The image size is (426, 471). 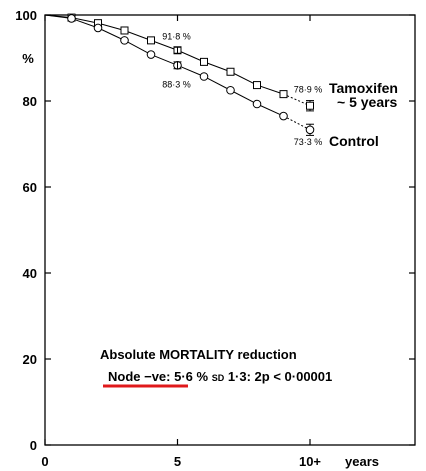 I want to click on x-tick-label: 10+, so click(x=310, y=461).